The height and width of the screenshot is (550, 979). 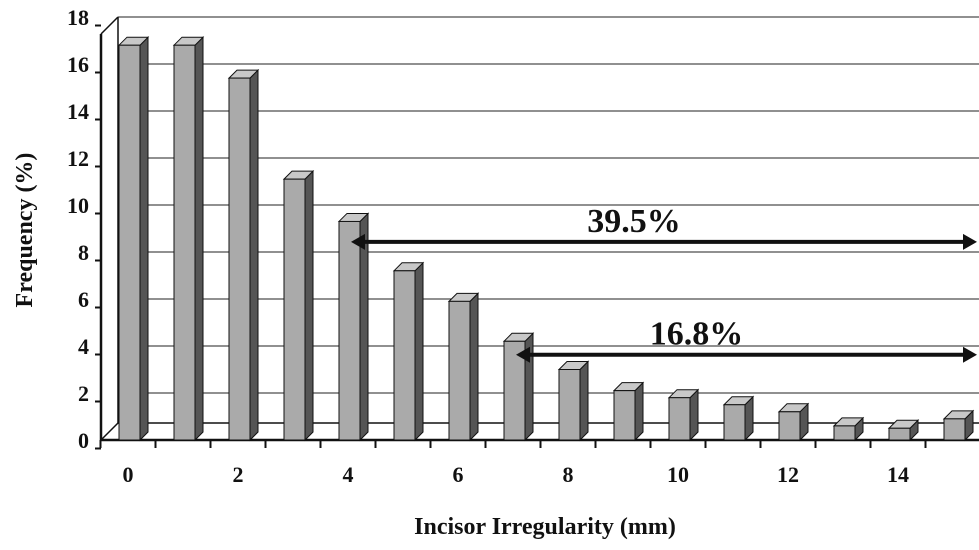 I want to click on y-tick-label-4: 4, so click(x=83, y=346).